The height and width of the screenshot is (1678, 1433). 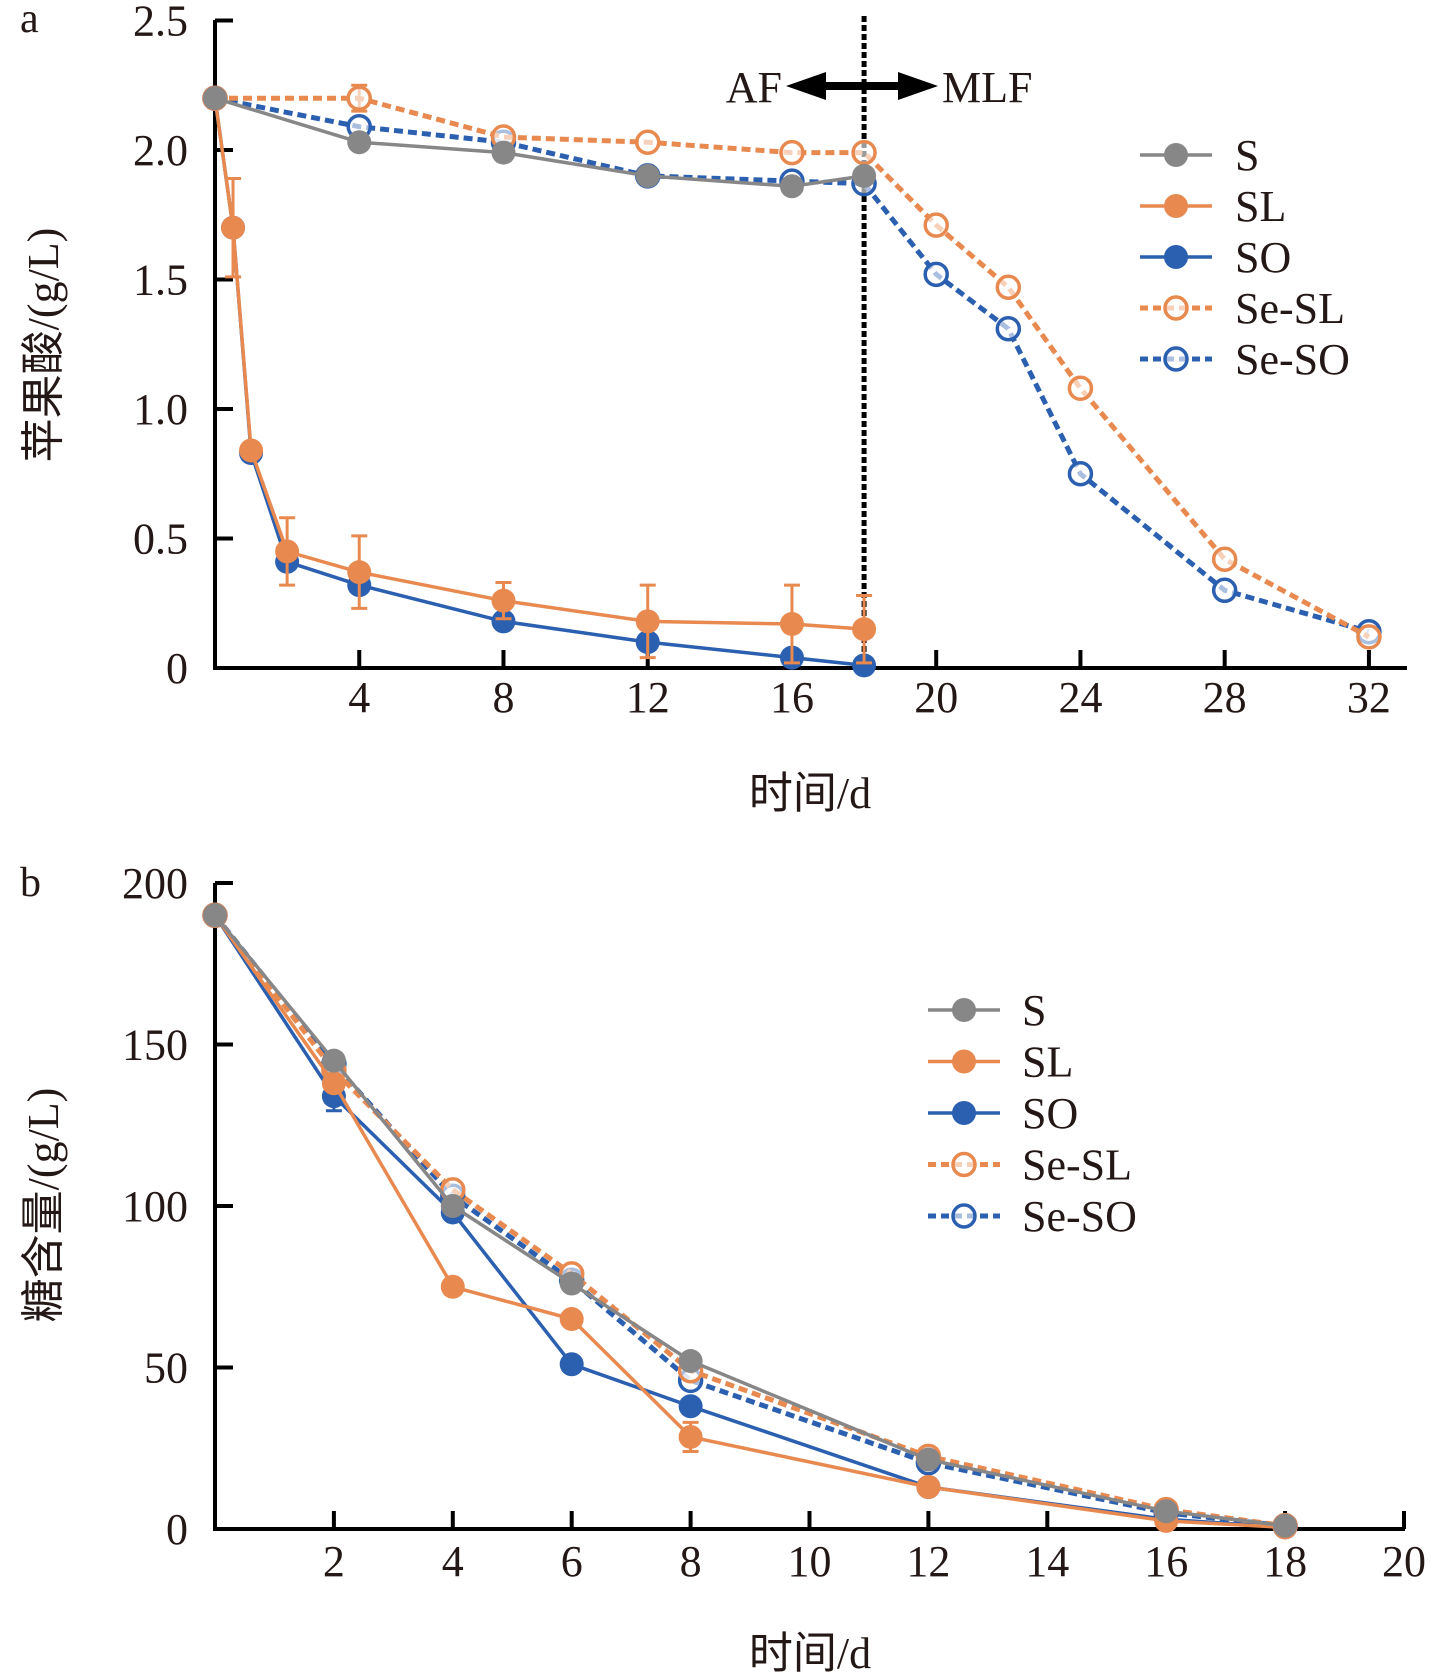 What do you see at coordinates (166, 1368) in the screenshot?
I see `y-tick-label: 50` at bounding box center [166, 1368].